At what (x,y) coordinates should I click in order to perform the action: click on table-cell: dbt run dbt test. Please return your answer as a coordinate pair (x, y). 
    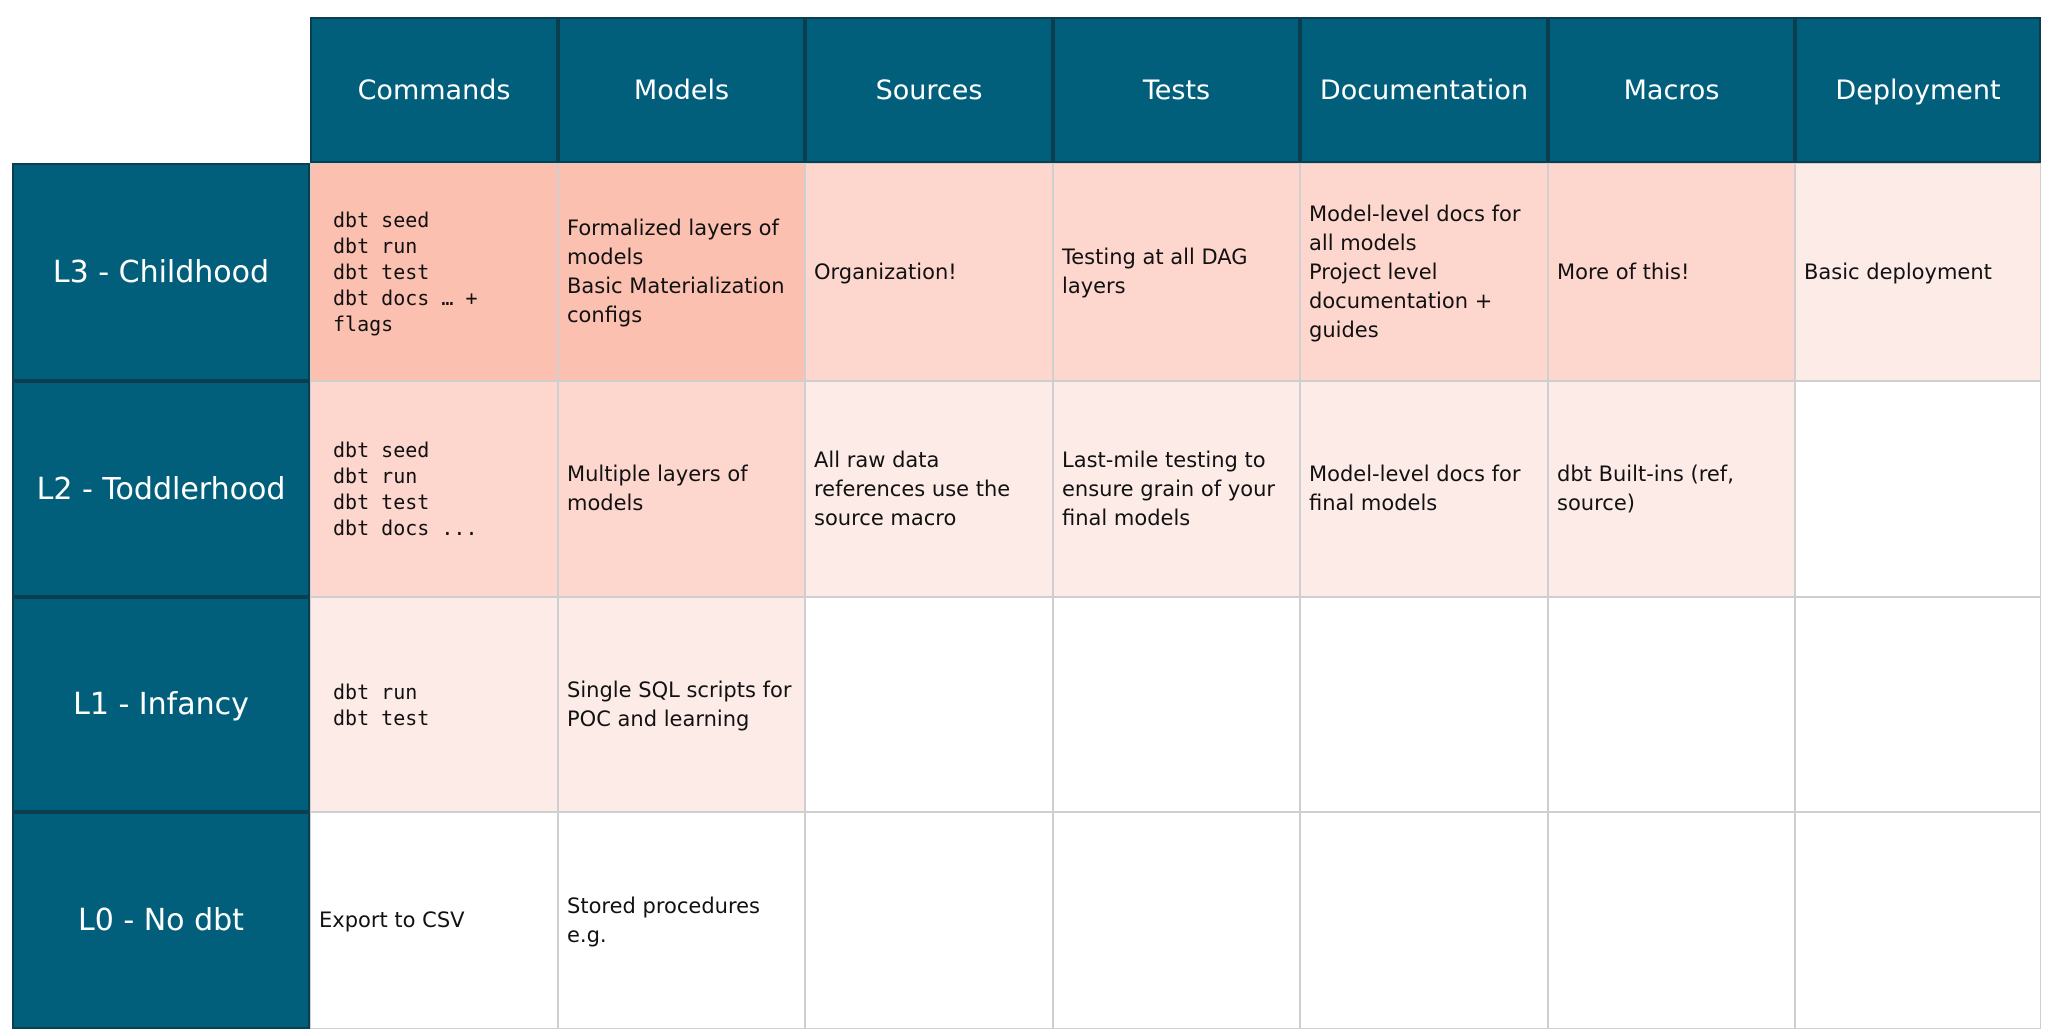
    Looking at the image, I should click on (434, 704).